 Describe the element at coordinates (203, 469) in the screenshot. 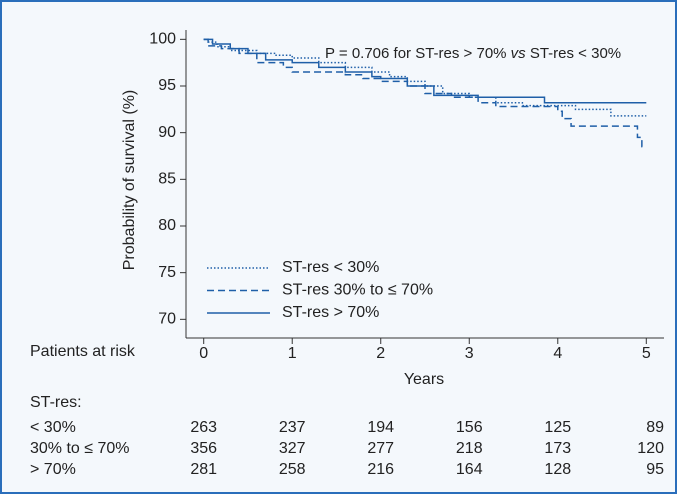

I see `risk-count: 281` at that location.